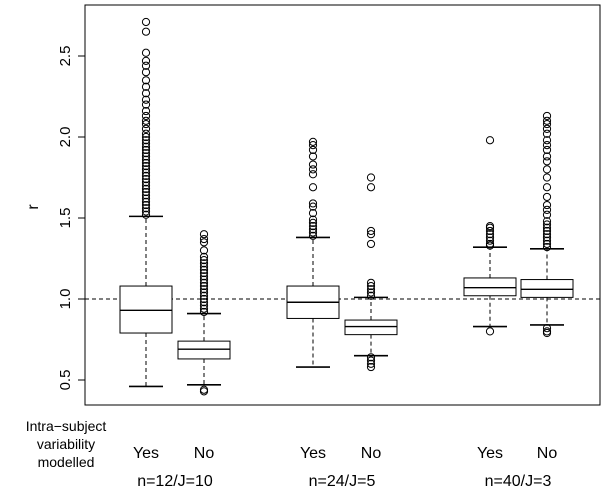  I want to click on y-axis-label: r, so click(33, 207).